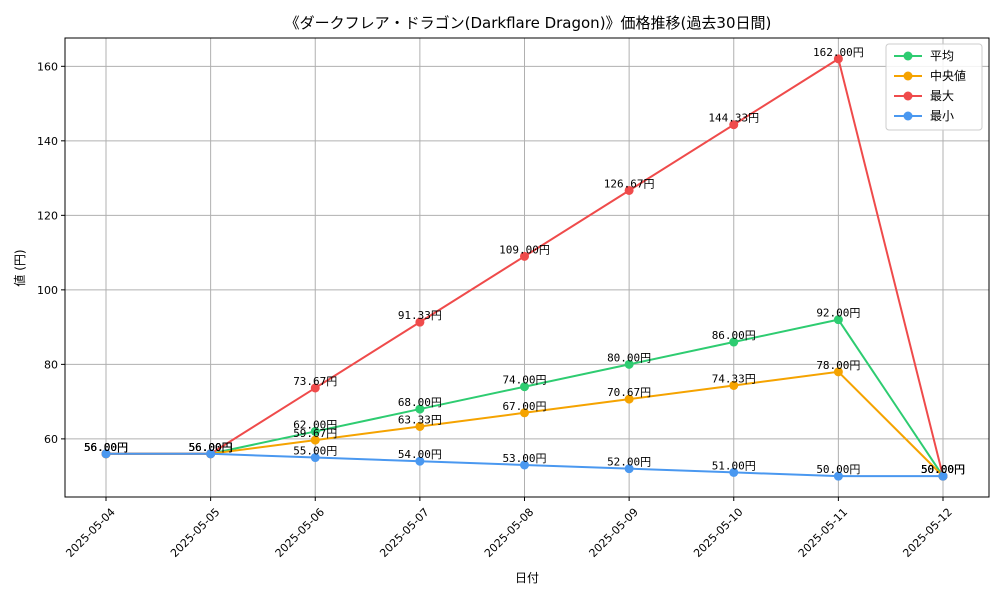  I want to click on x-tick-label: 2025-05-05, so click(195, 533).